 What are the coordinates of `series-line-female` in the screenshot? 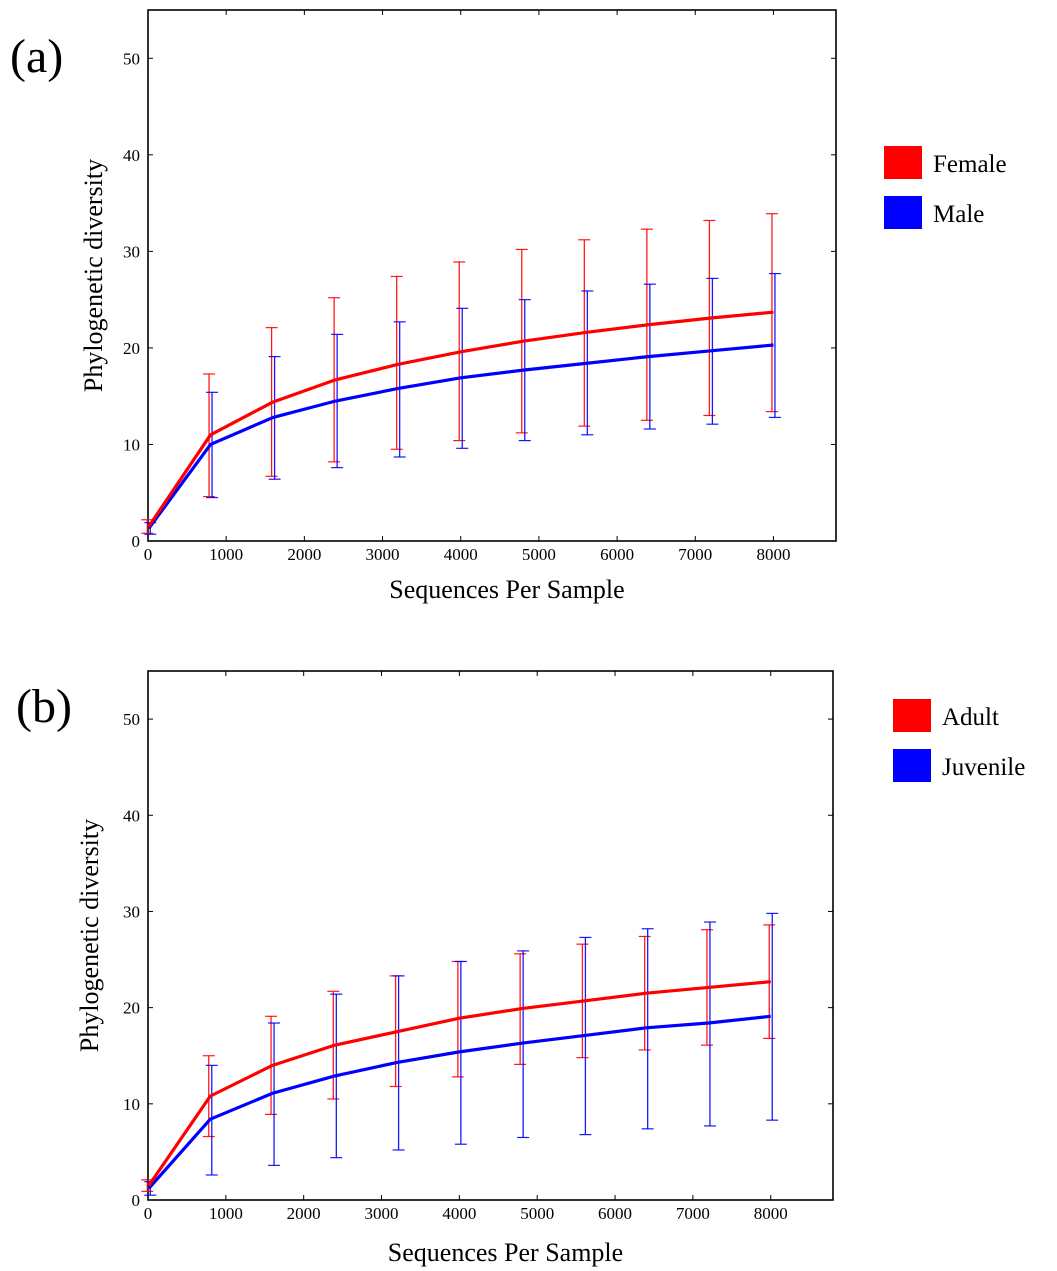 It's located at (460, 419).